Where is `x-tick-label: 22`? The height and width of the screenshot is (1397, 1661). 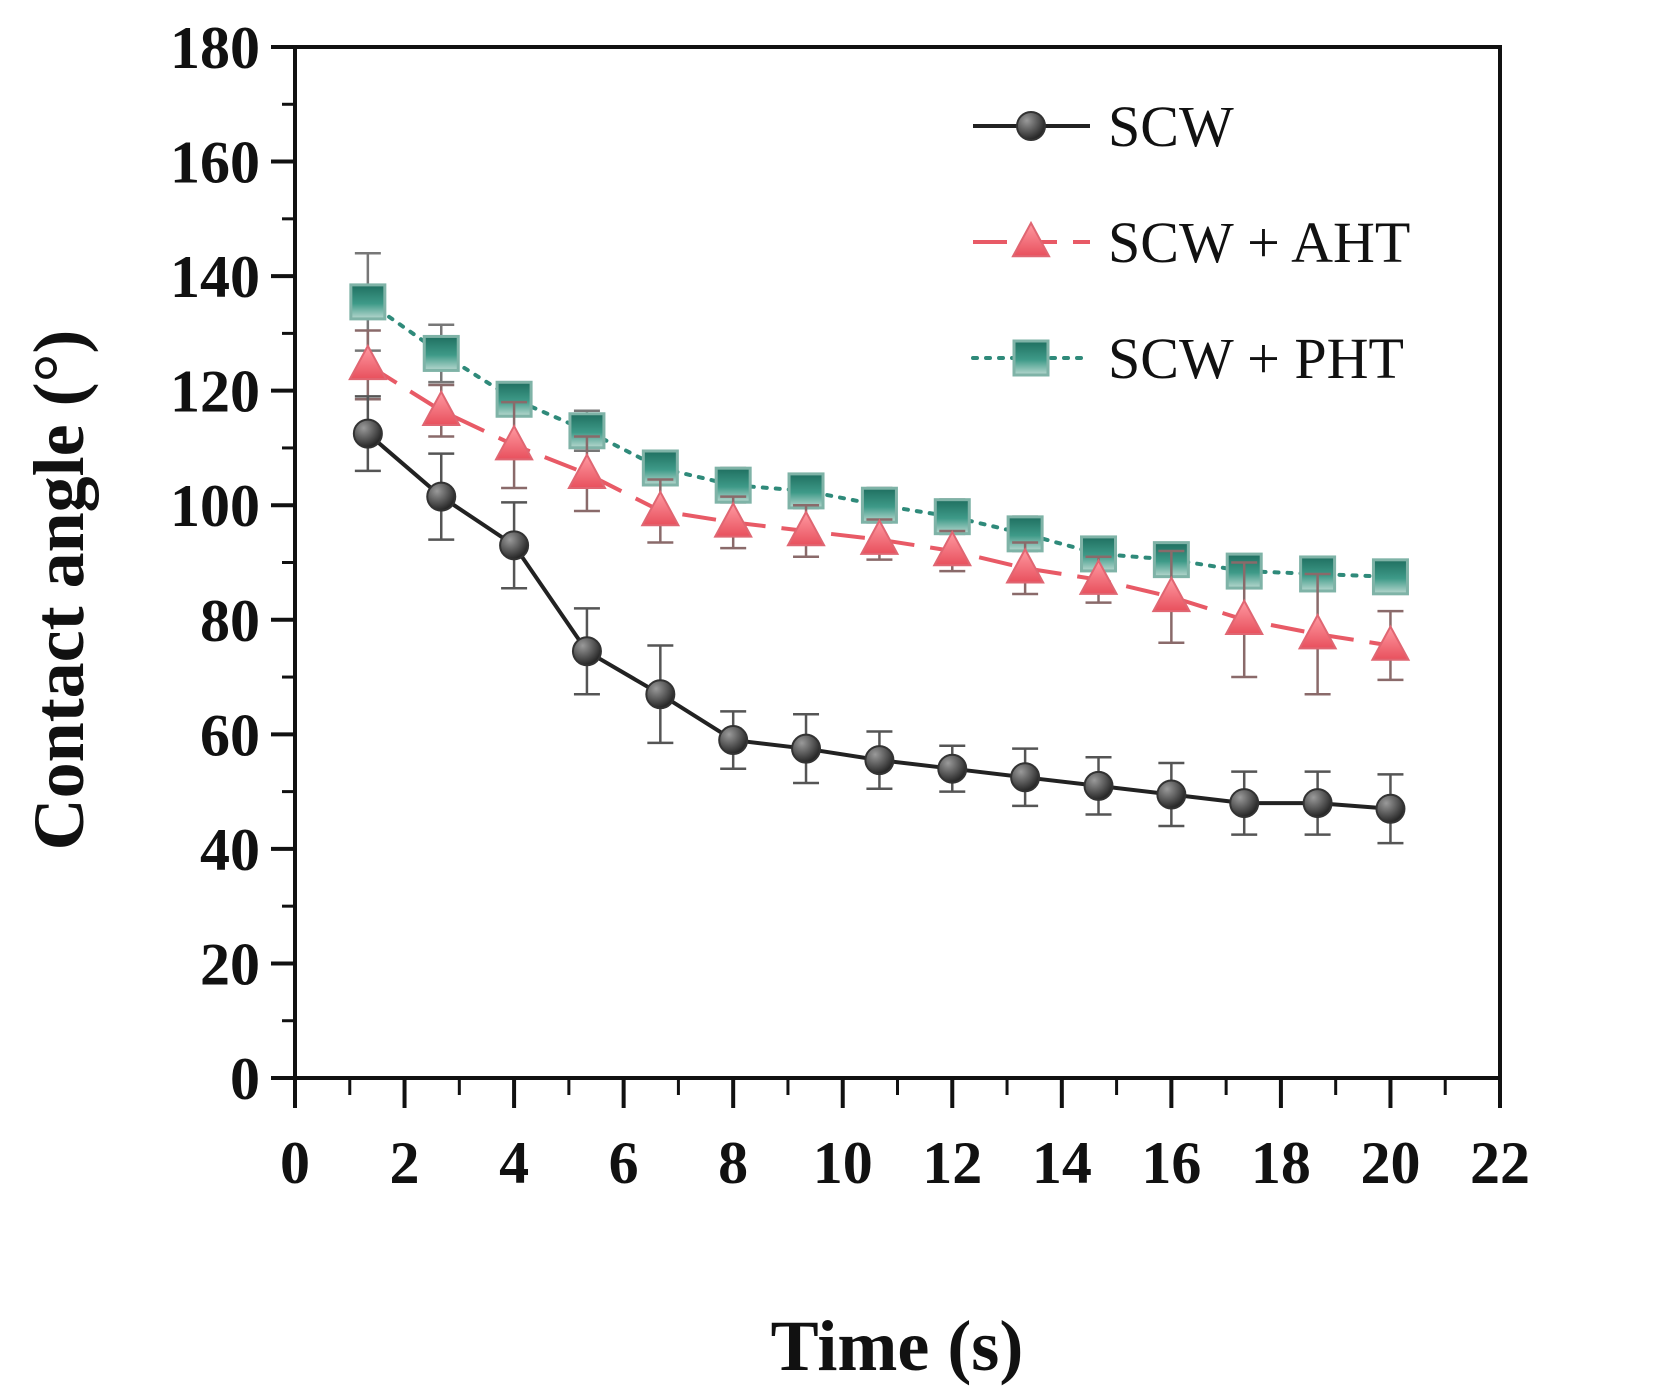
x-tick-label: 22 is located at coordinates (1500, 1163).